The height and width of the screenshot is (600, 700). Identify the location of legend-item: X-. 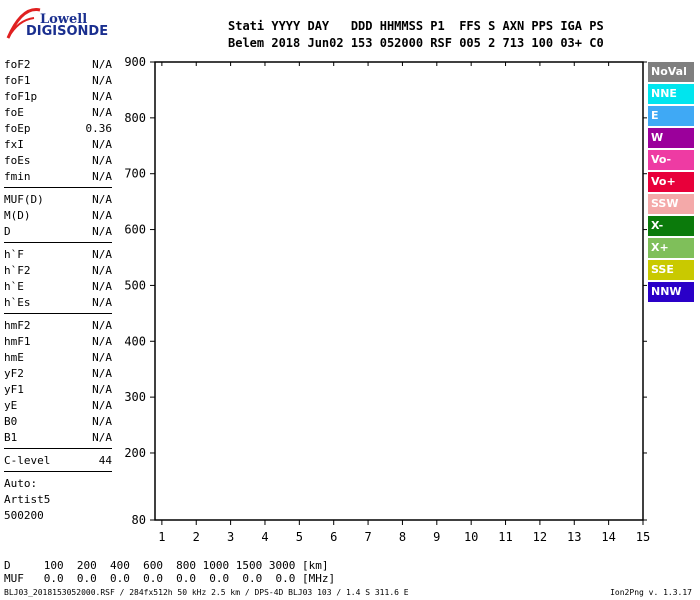
(671, 226).